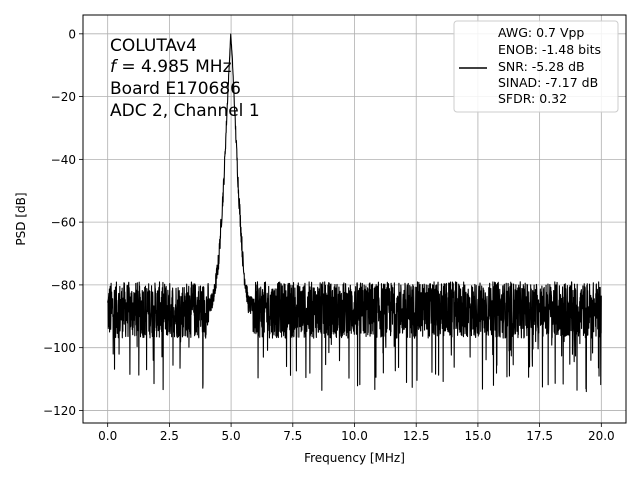 This screenshot has height=480, width=640. I want to click on x-tick-label: 0.0, so click(107, 436).